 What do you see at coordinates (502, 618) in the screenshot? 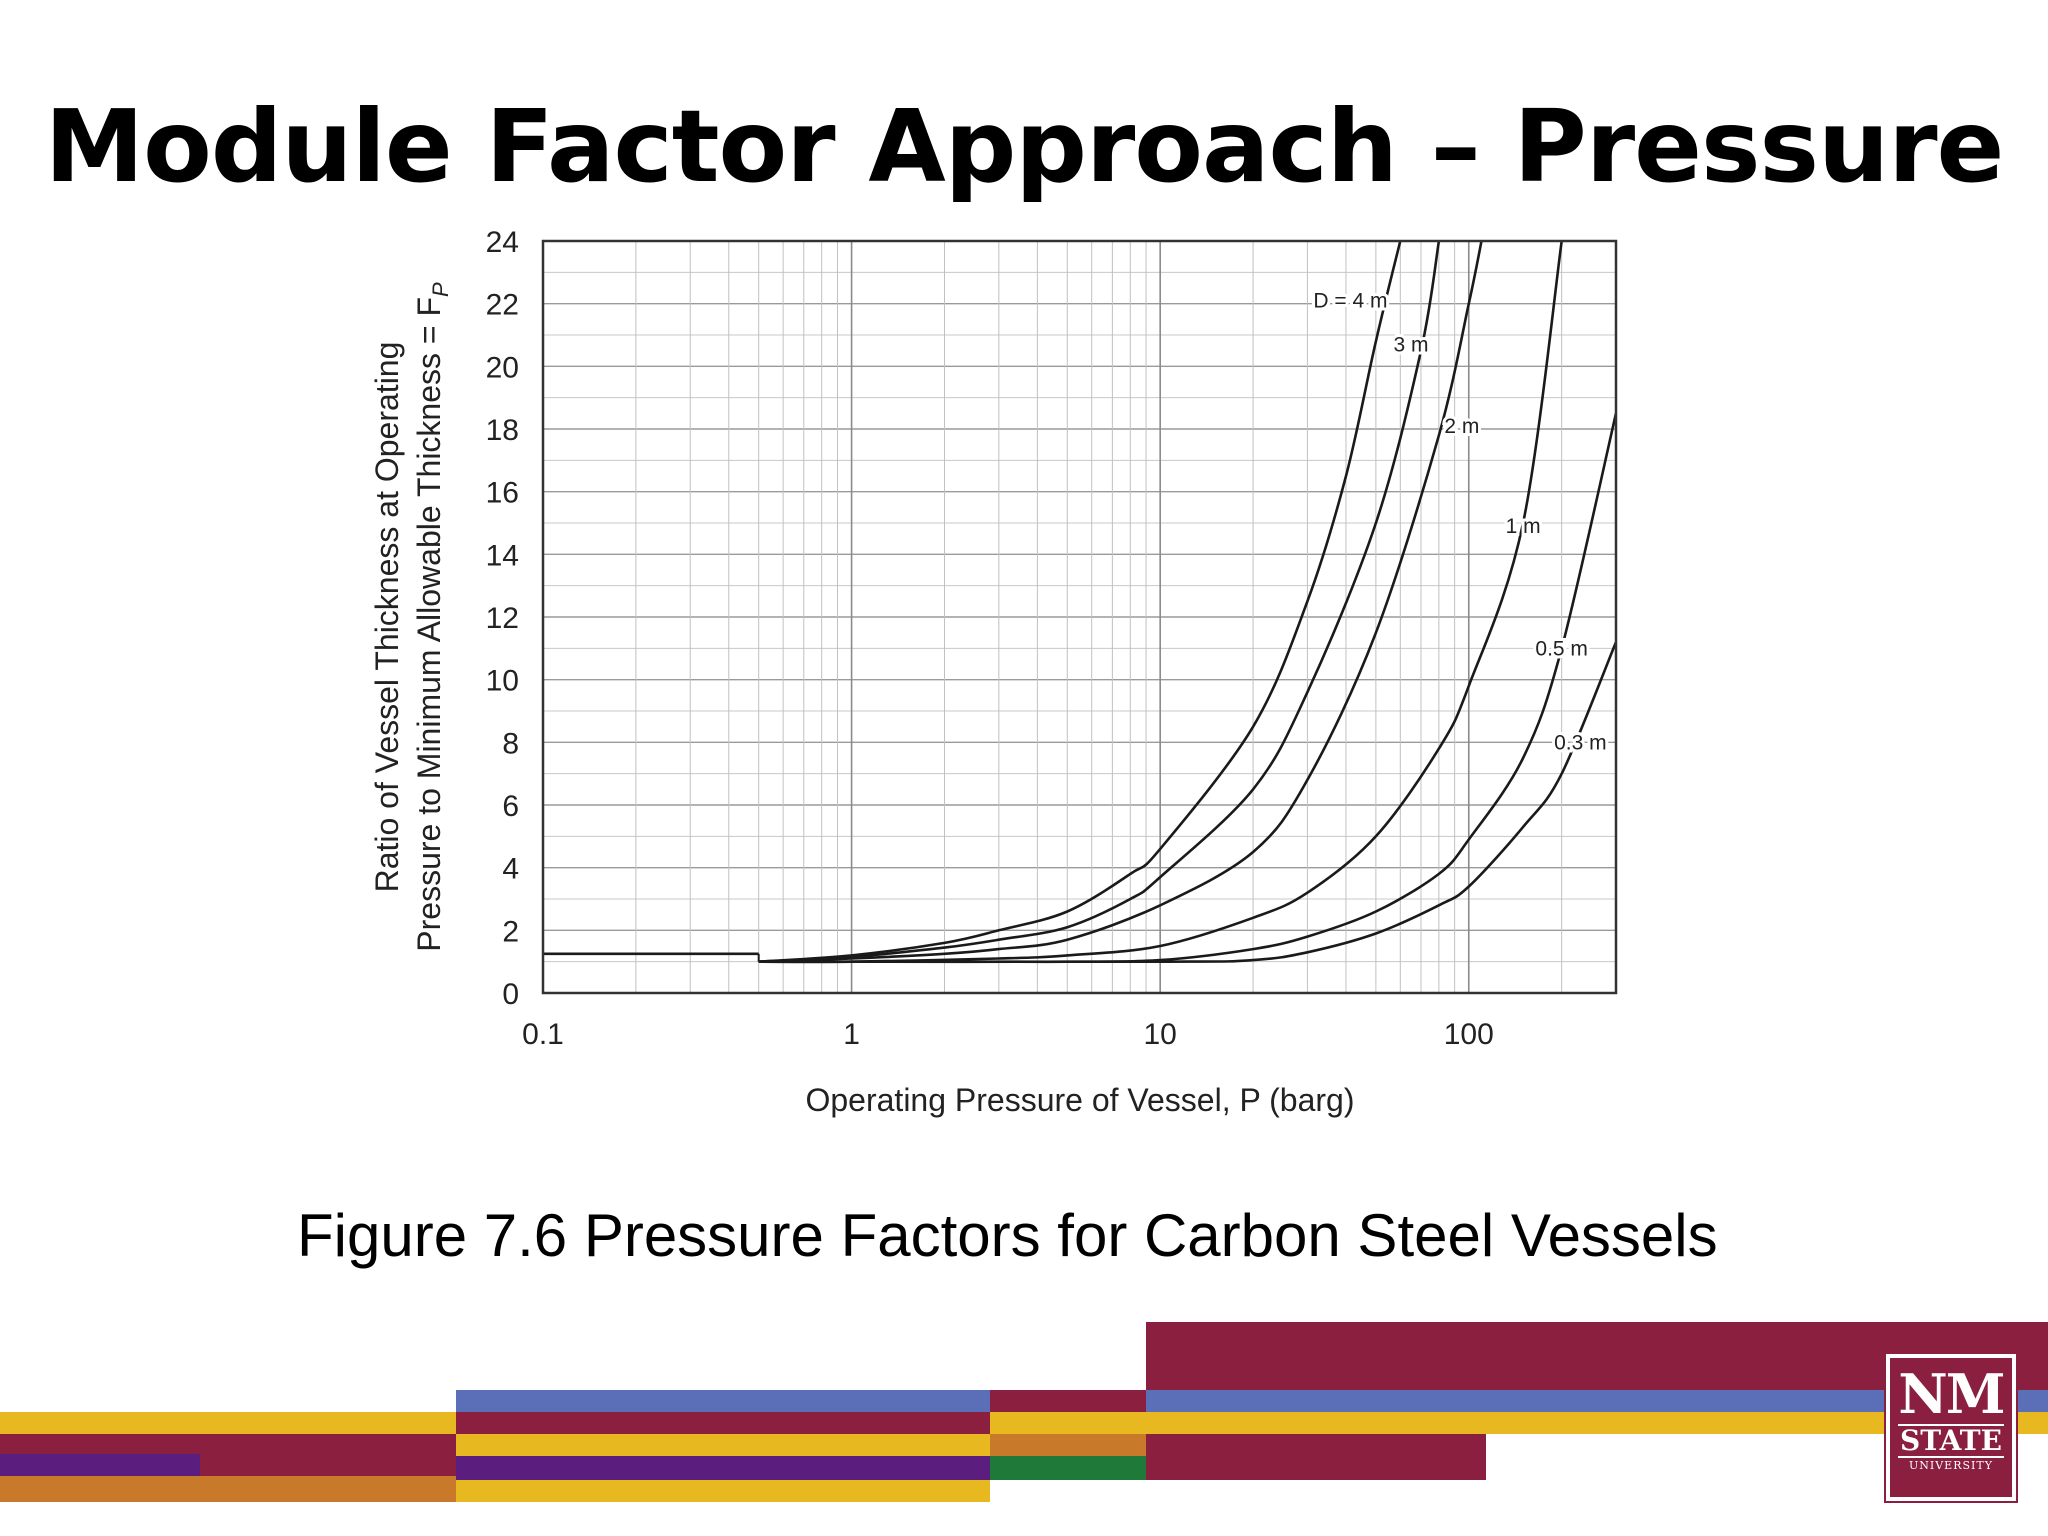
I see `y-tick-label: 12` at bounding box center [502, 618].